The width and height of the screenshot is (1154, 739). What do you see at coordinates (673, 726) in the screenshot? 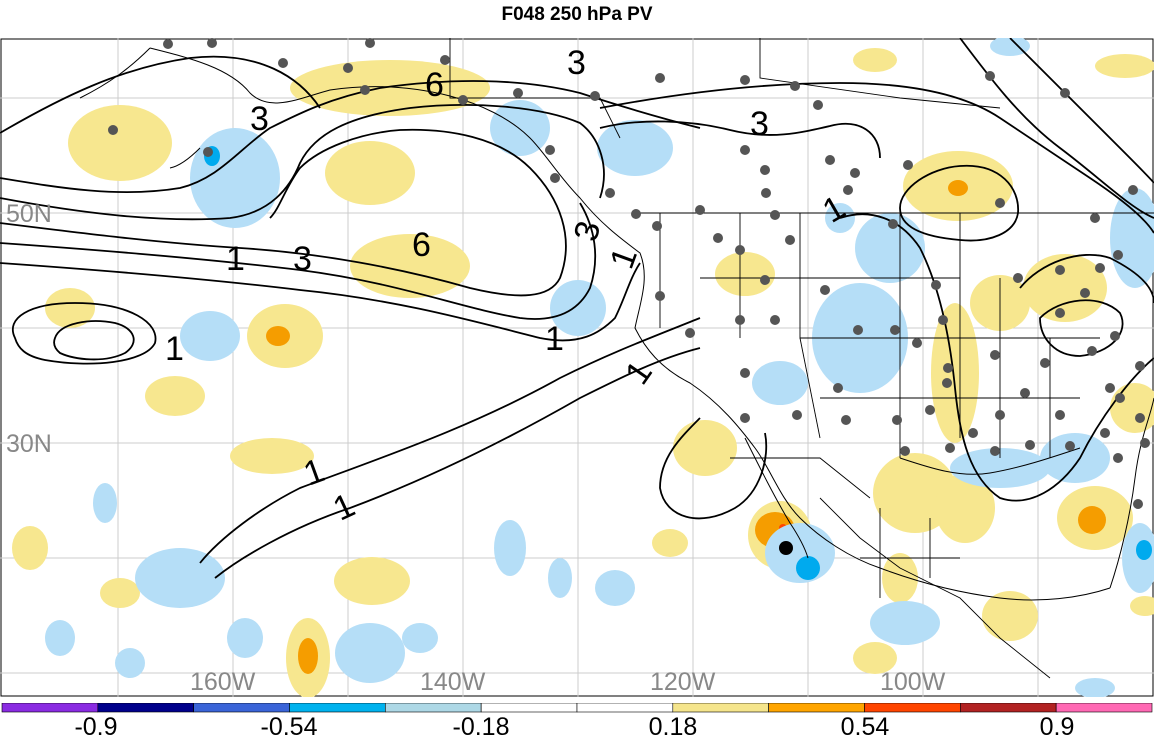
I see `colorbar-tick-label: 0.18` at bounding box center [673, 726].